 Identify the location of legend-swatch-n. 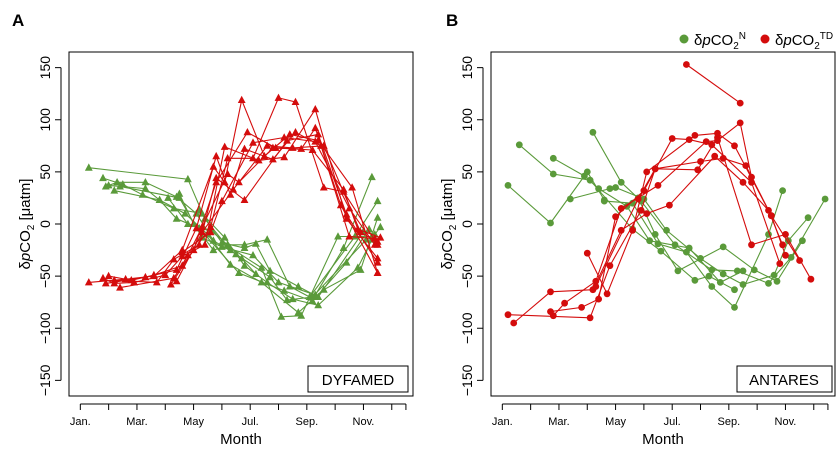
(684, 39).